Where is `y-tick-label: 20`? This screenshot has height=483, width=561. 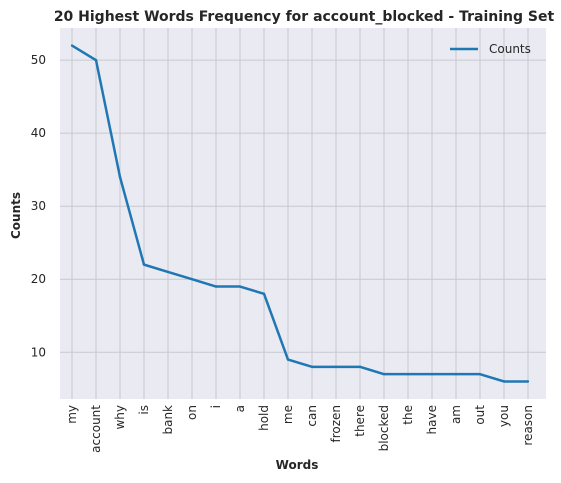 y-tick-label: 20 is located at coordinates (38, 279).